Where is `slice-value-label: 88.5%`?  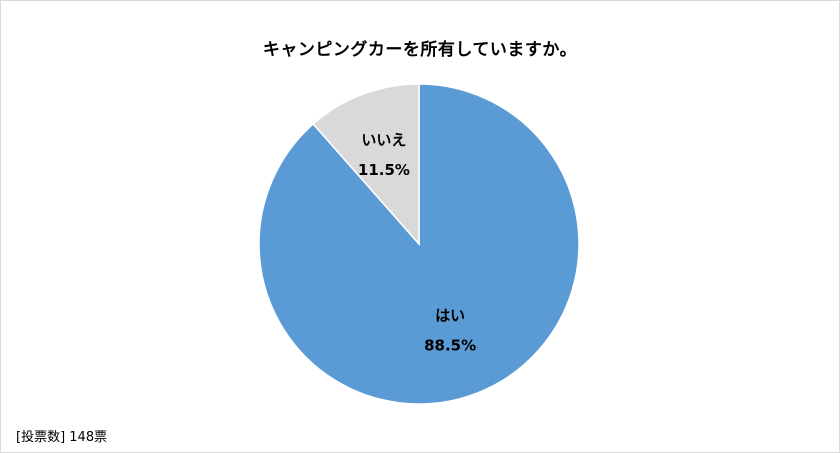
slice-value-label: 88.5% is located at coordinates (450, 345).